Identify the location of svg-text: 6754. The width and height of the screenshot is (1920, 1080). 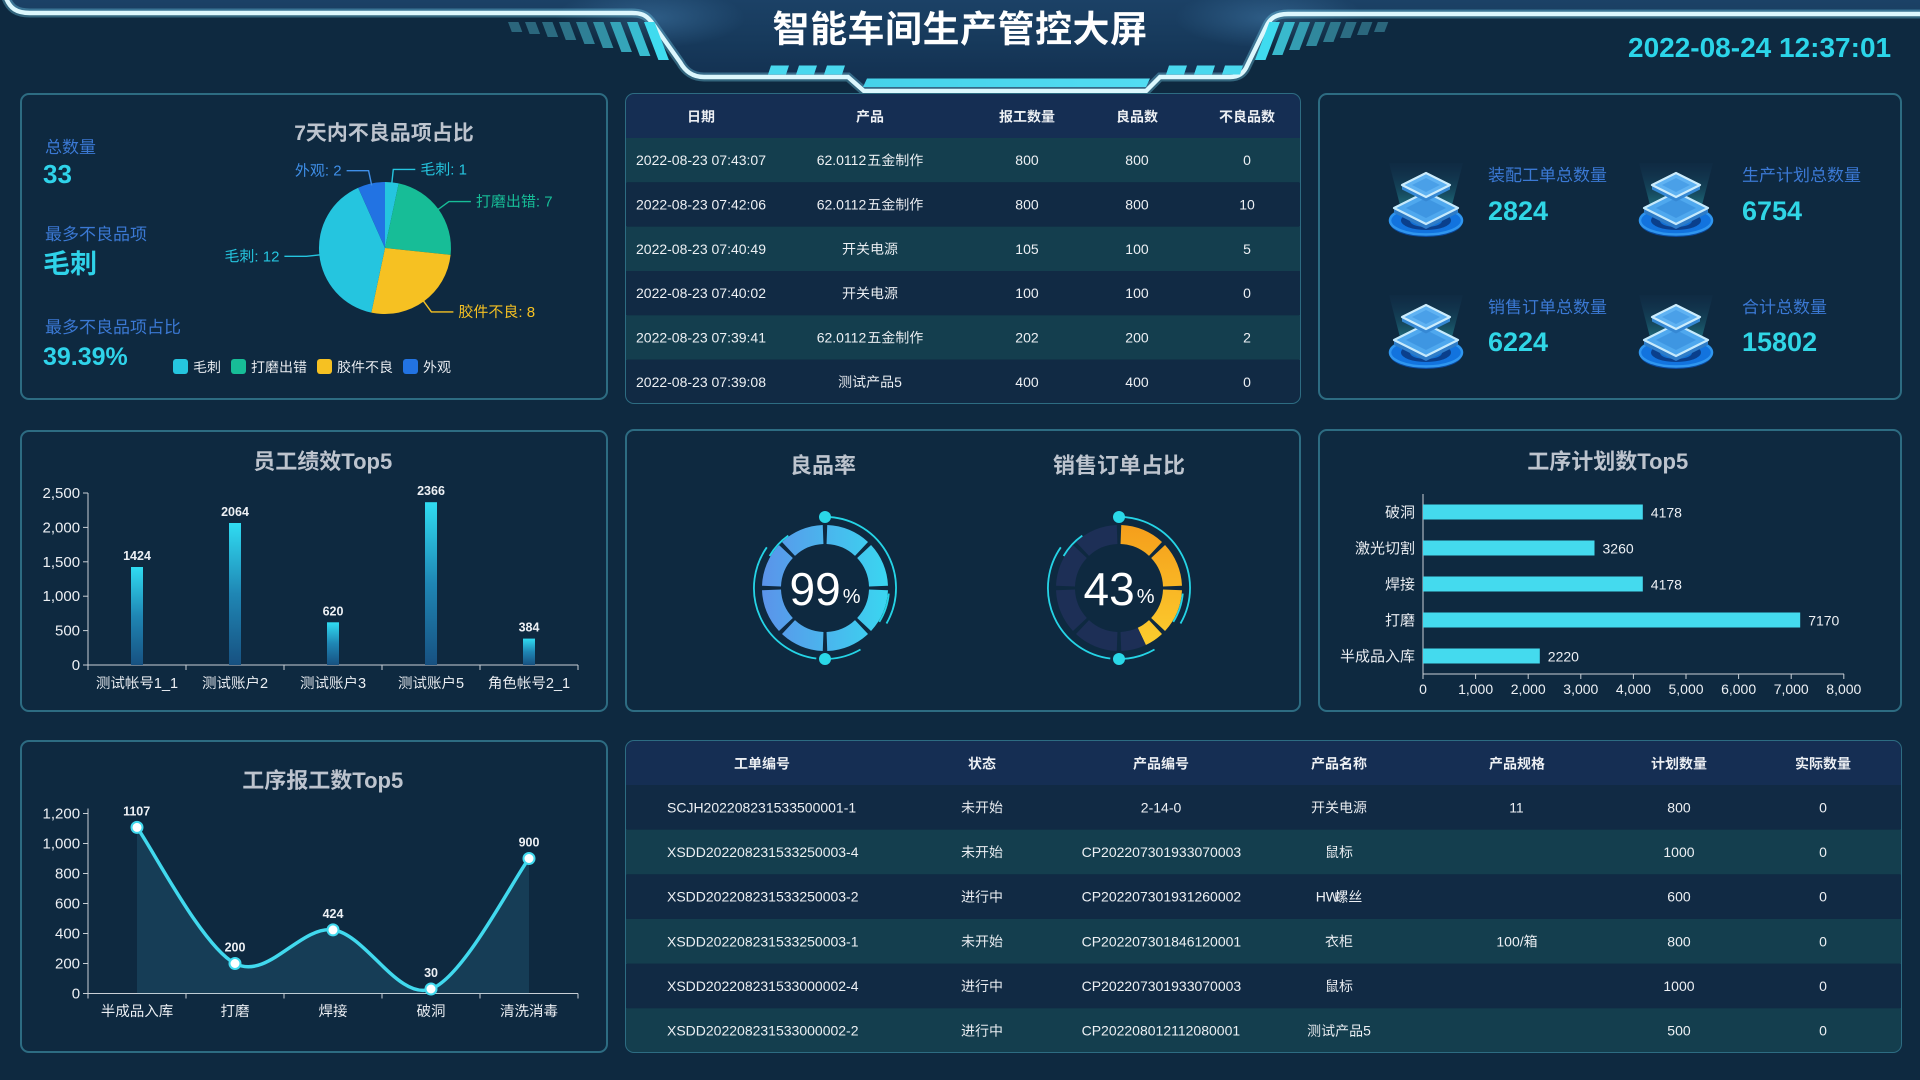
(1772, 211).